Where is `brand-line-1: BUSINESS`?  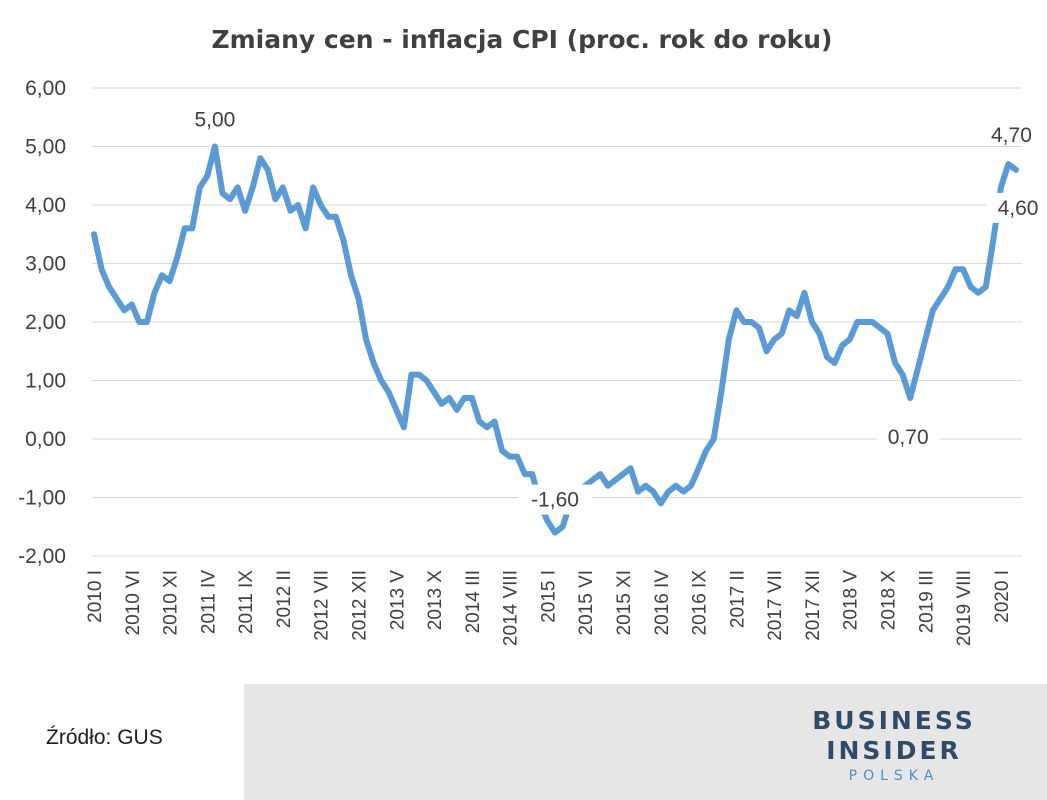 brand-line-1: BUSINESS is located at coordinates (894, 720).